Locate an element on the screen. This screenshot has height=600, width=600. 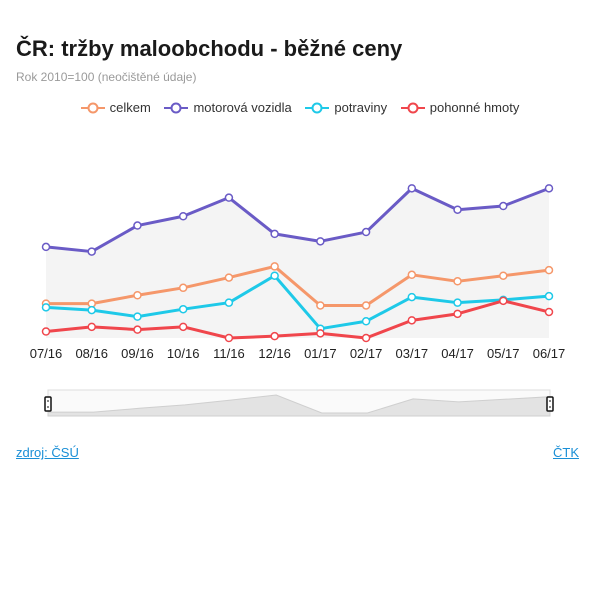
x-tick-label: 10/16 is located at coordinates (183, 353).